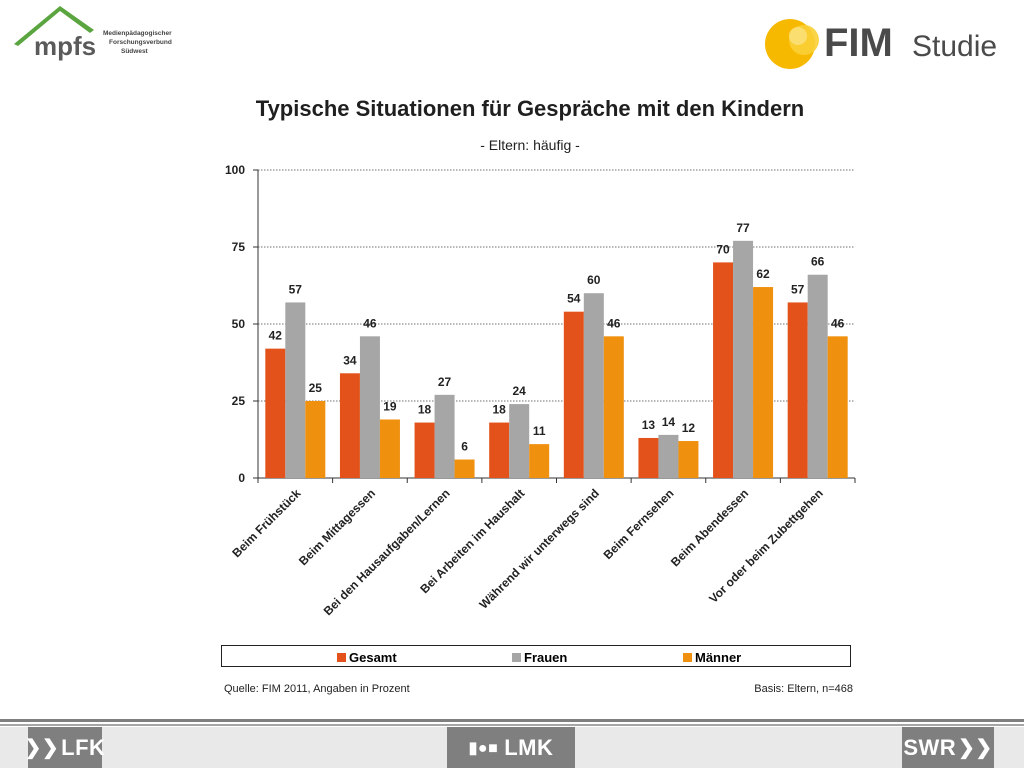 This screenshot has width=1024, height=768. What do you see at coordinates (718, 657) in the screenshot?
I see `legend-label-maenner: Männer` at bounding box center [718, 657].